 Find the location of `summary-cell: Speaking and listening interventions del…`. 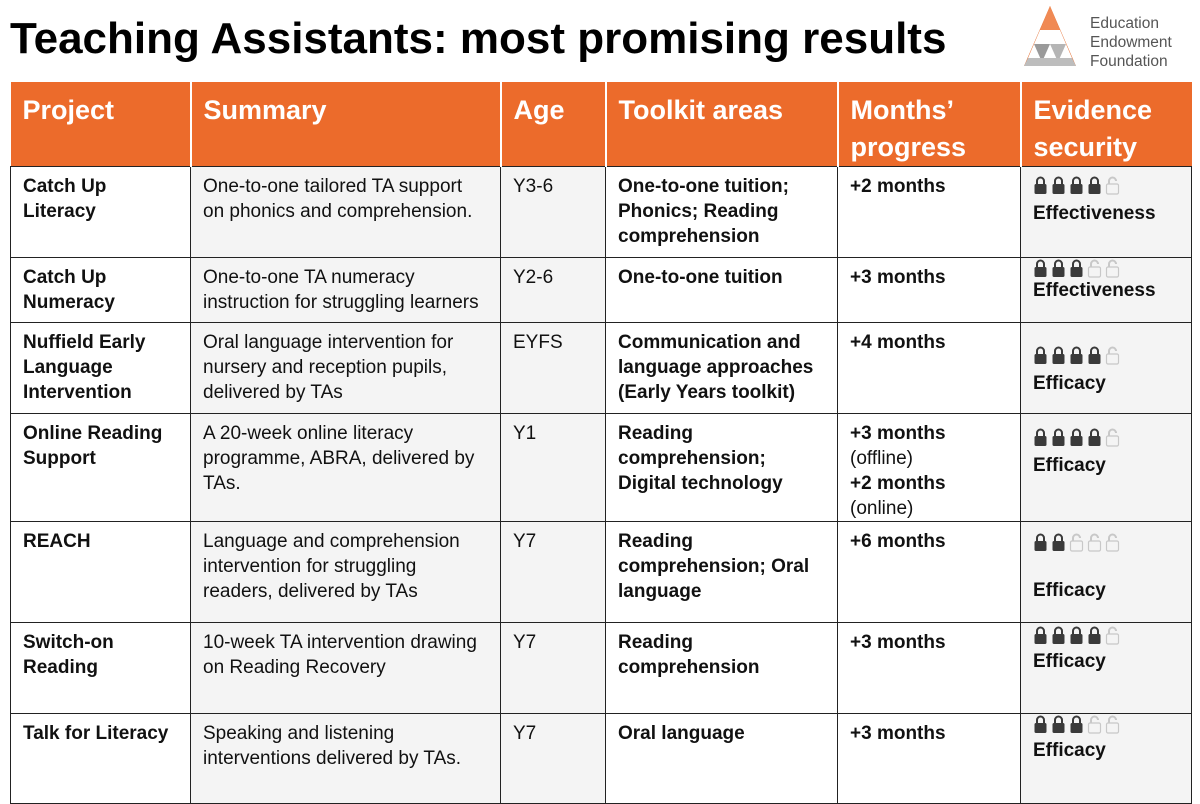

summary-cell: Speaking and listening interventions del… is located at coordinates (345, 758).